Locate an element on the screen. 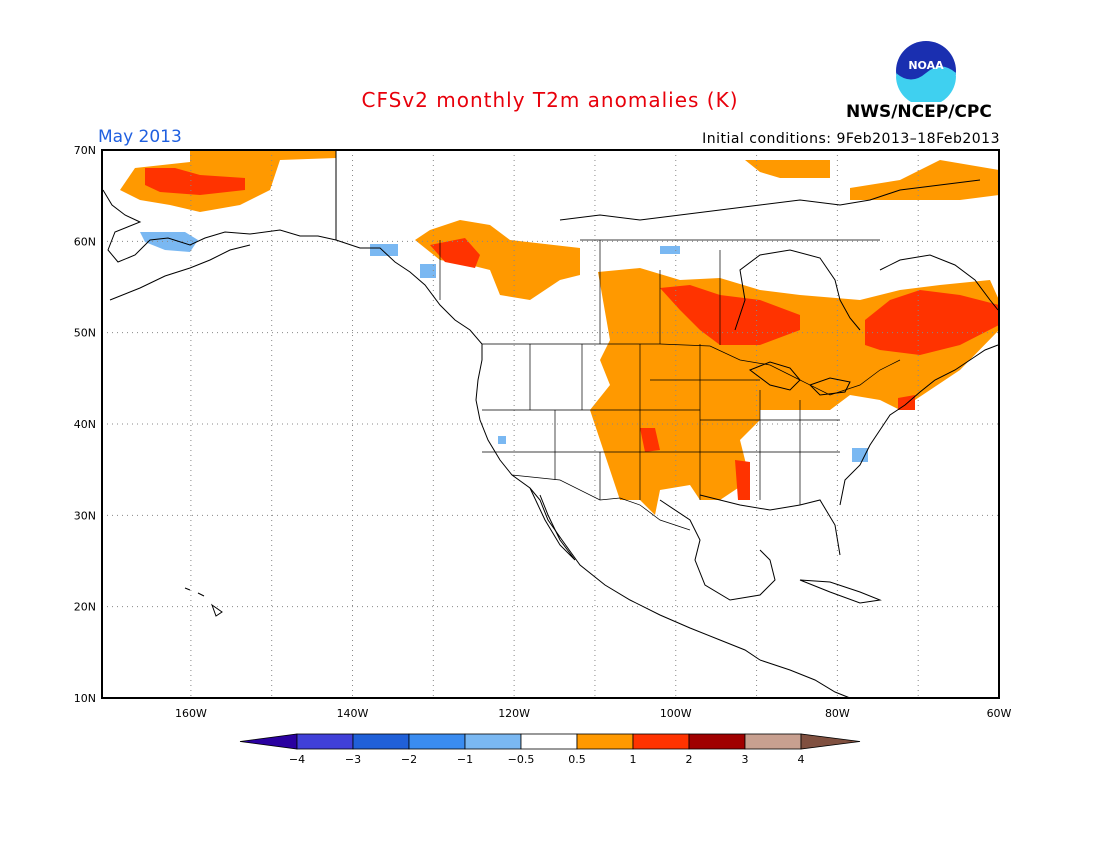 The height and width of the screenshot is (850, 1100). latitude-label: 50N is located at coordinates (85, 333).